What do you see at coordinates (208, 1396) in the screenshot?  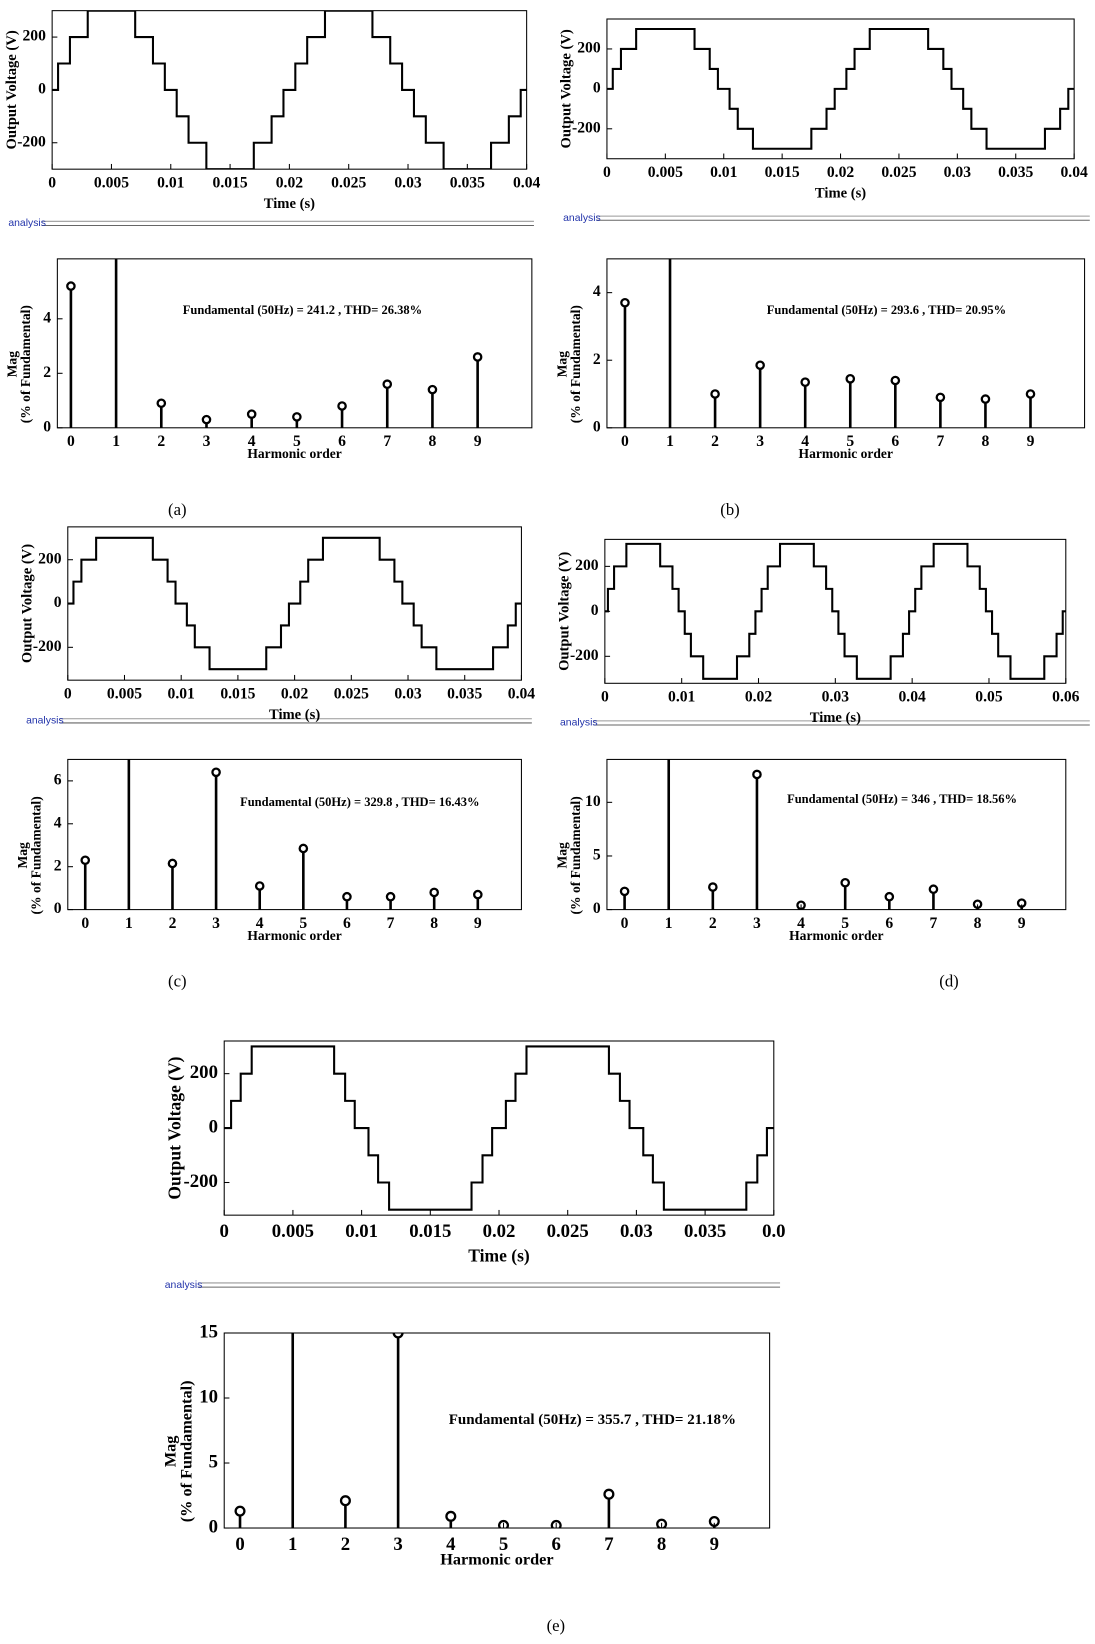 I see `y-tick-label: 10` at bounding box center [208, 1396].